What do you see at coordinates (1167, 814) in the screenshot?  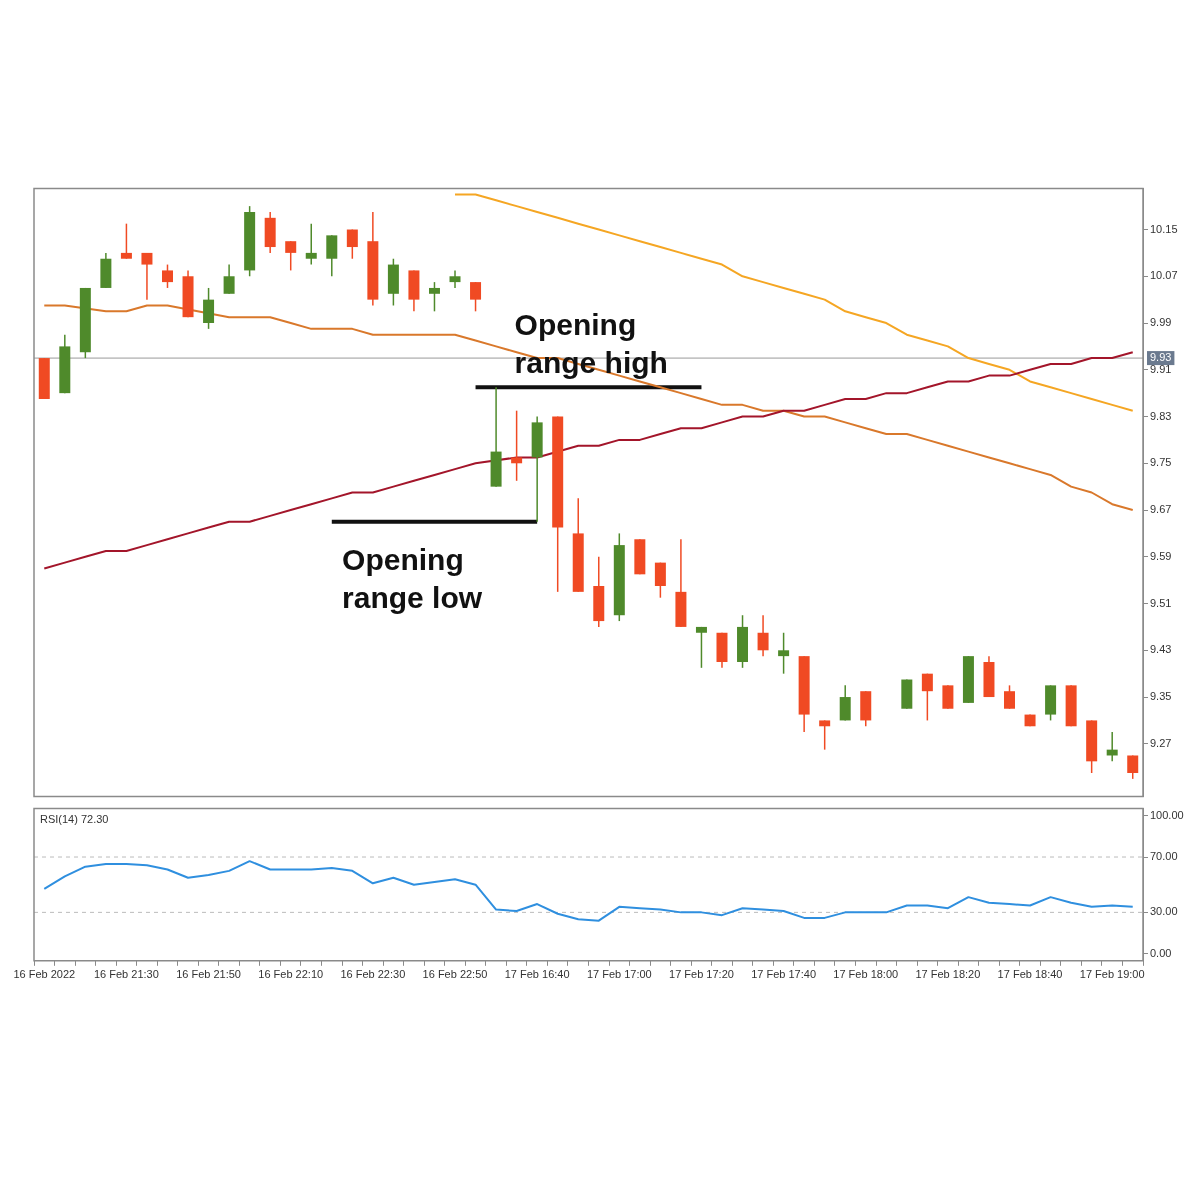 I see `y-tick-label: 100.00` at bounding box center [1167, 814].